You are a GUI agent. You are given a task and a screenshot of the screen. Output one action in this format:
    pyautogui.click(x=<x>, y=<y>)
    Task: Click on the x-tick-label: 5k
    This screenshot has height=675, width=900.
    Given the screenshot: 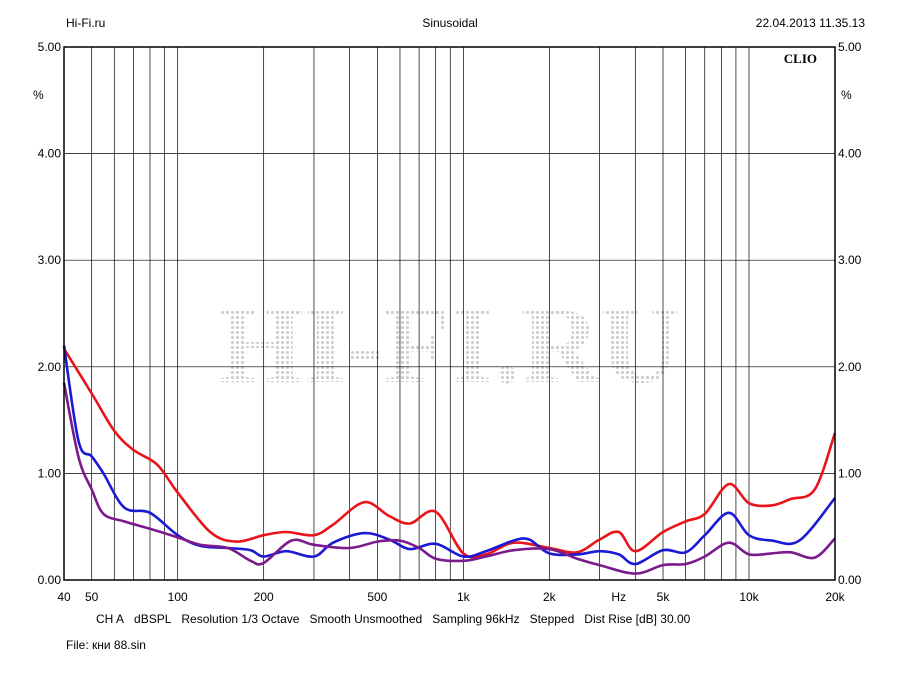 What is the action you would take?
    pyautogui.click(x=664, y=597)
    